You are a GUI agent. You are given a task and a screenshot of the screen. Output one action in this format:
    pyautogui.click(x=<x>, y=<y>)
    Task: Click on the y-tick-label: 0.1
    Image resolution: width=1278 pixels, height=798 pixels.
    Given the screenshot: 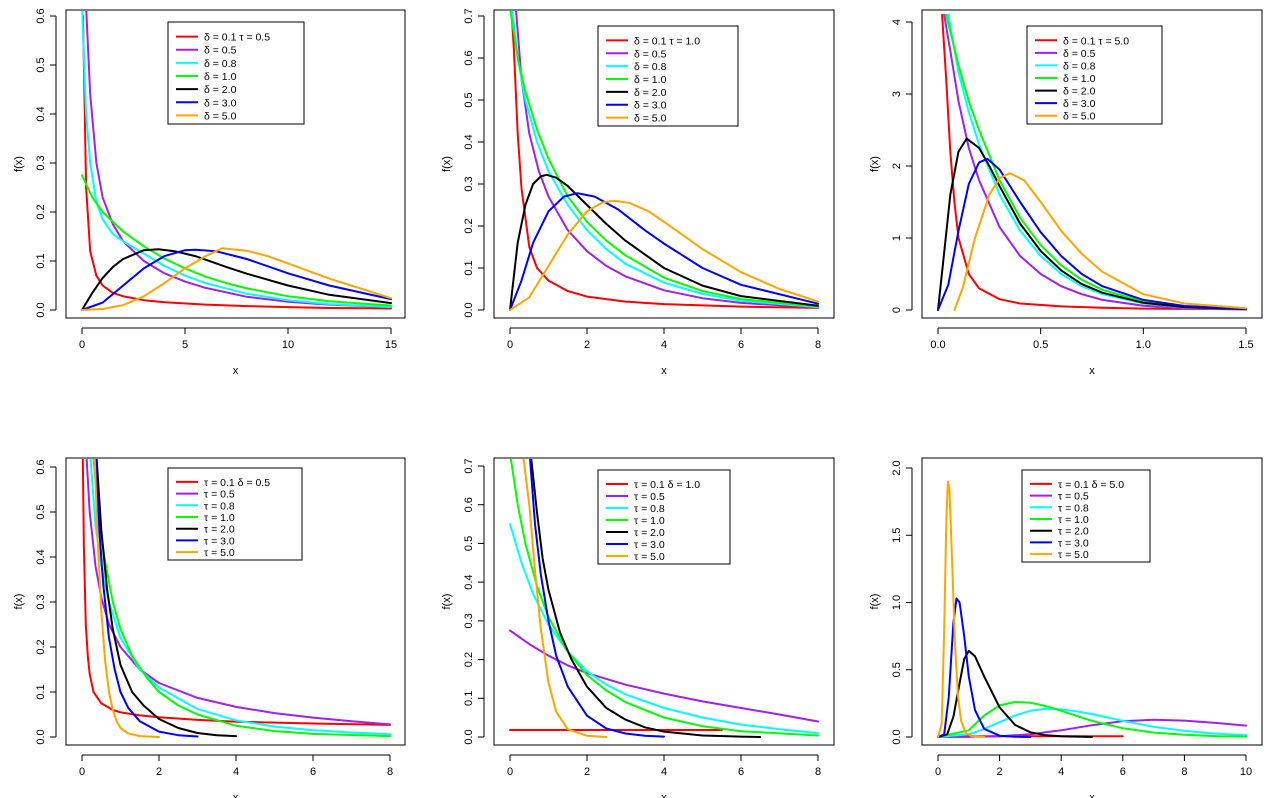 What is the action you would take?
    pyautogui.click(x=41, y=691)
    